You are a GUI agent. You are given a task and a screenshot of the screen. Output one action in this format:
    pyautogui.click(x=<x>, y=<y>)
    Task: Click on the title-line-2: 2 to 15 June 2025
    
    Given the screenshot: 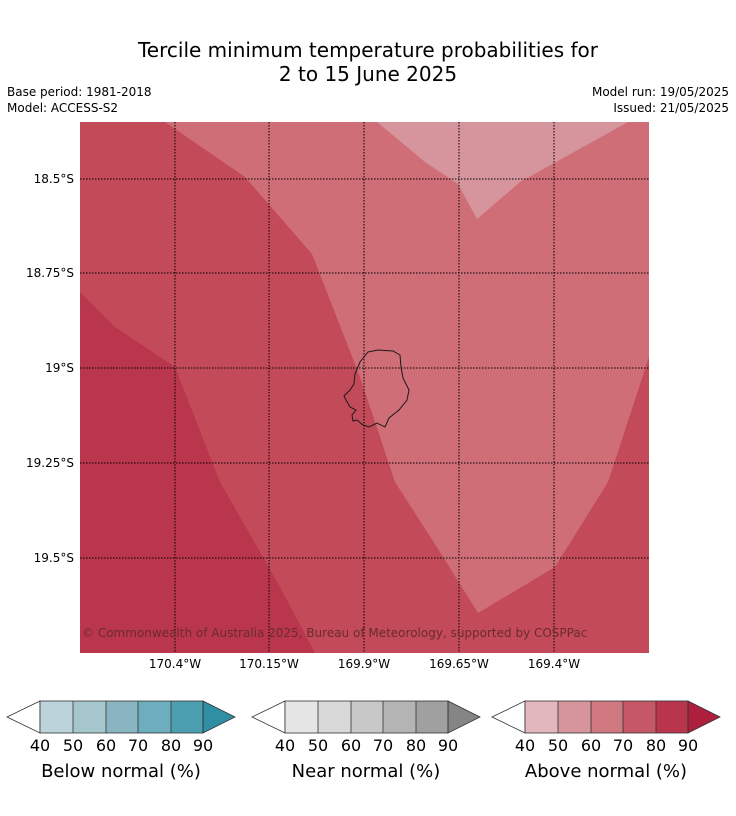 What is the action you would take?
    pyautogui.click(x=368, y=74)
    